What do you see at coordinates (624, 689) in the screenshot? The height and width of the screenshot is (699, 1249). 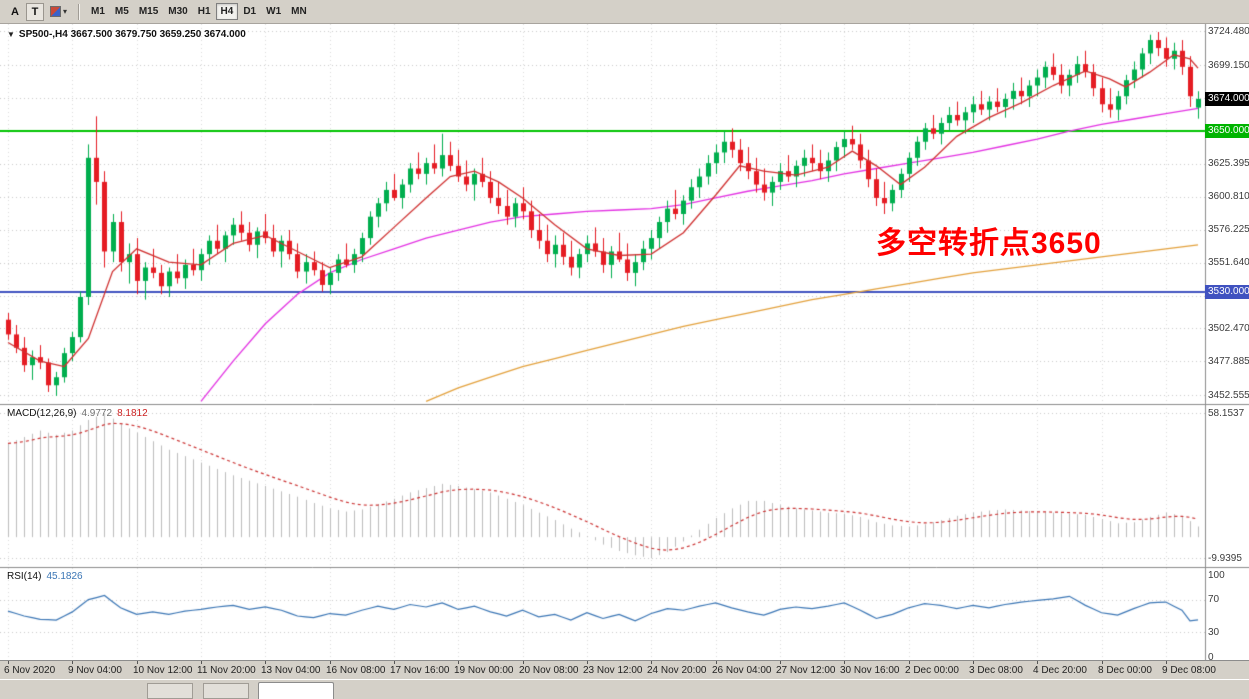 I see `chart-tabs-bar` at bounding box center [624, 689].